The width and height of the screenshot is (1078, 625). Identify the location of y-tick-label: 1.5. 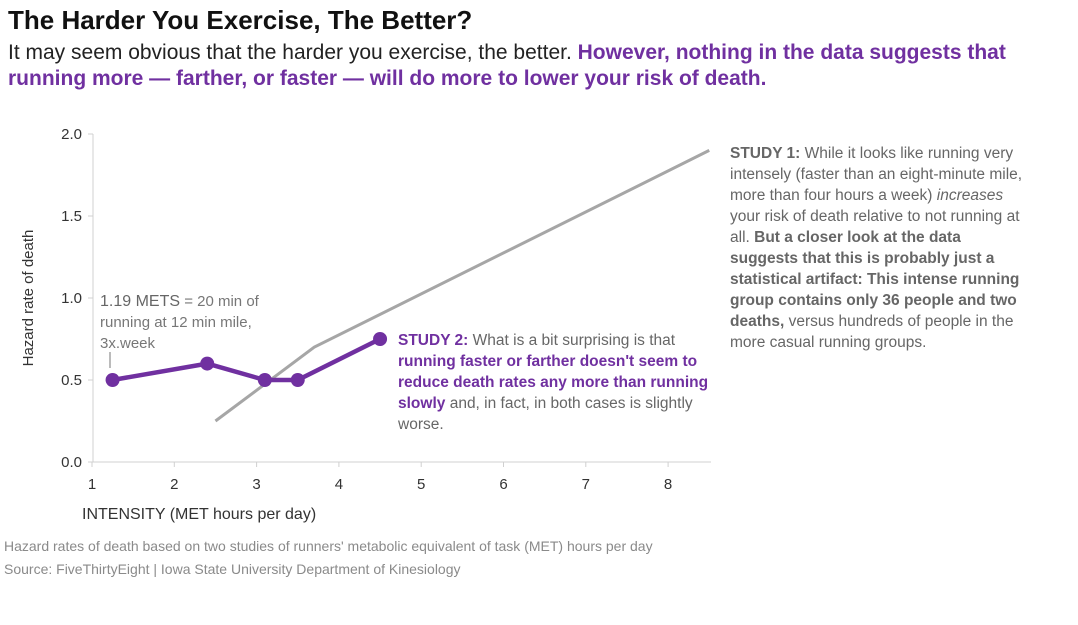
(71, 216).